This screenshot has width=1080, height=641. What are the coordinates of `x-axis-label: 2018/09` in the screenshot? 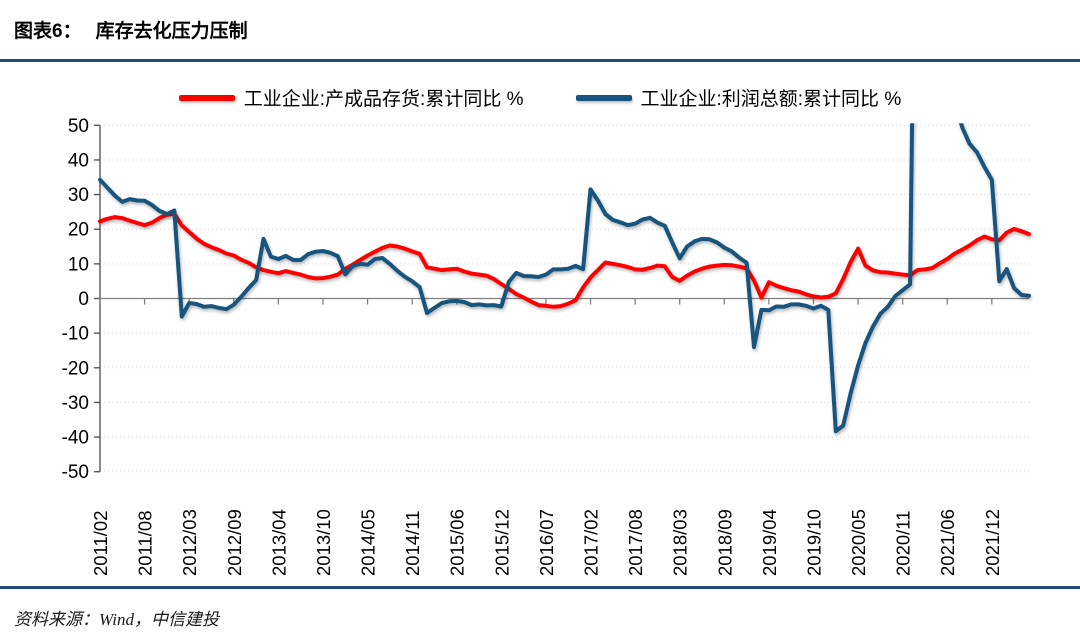 It's located at (724, 542).